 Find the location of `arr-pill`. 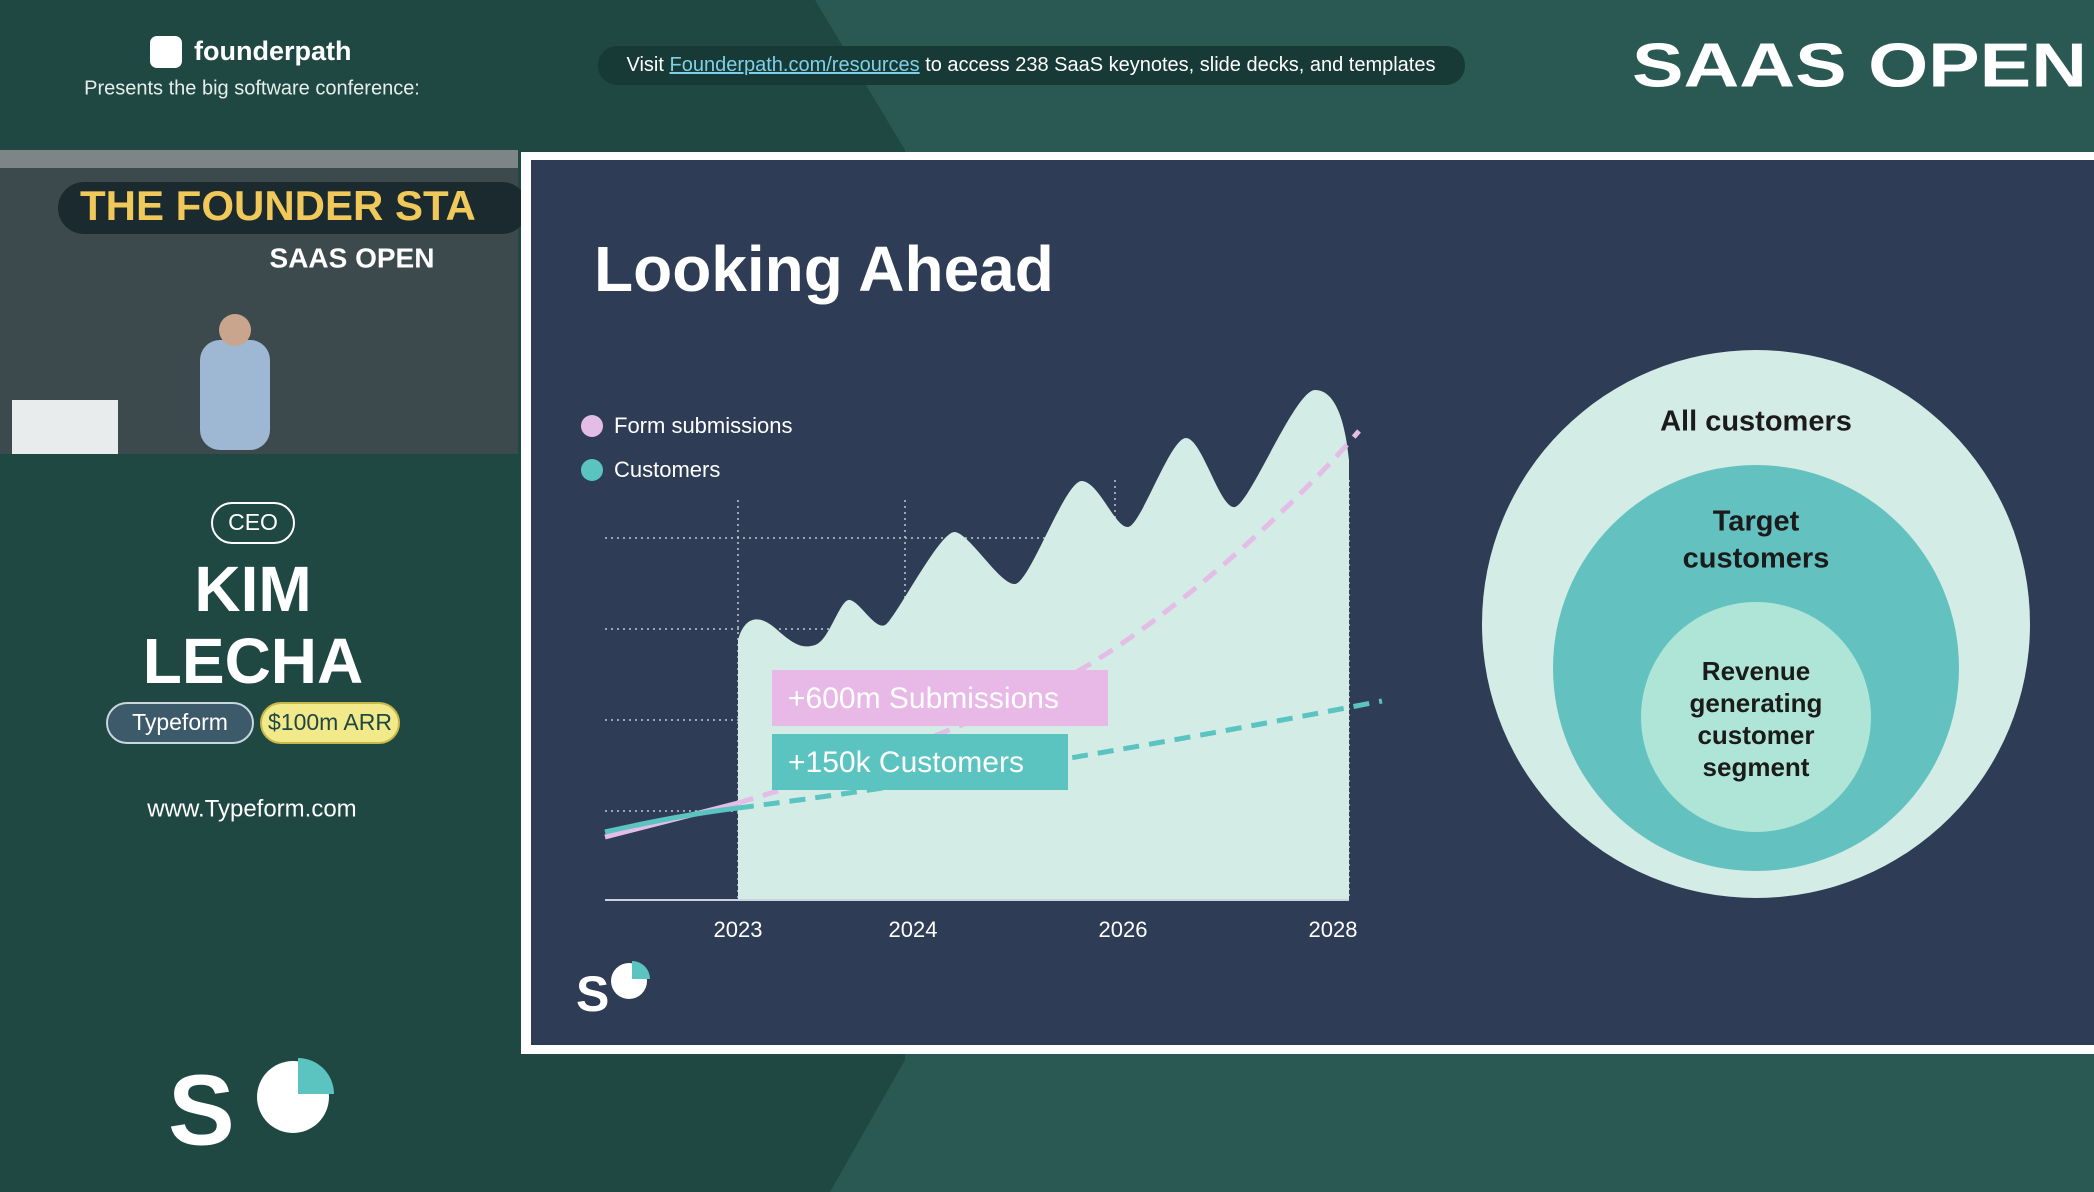

arr-pill is located at coordinates (330, 723).